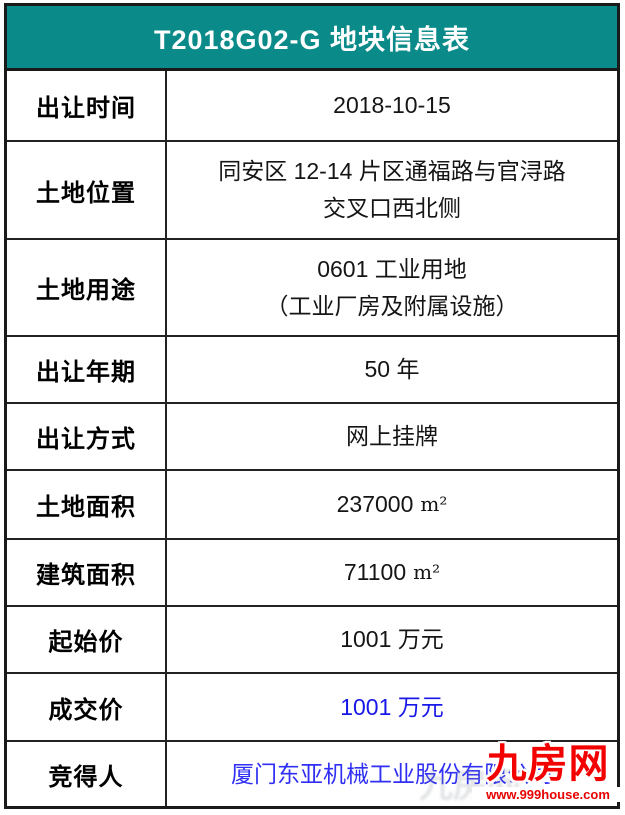 The height and width of the screenshot is (815, 625). Describe the element at coordinates (392, 436) in the screenshot. I see `row-value: 网上挂牌` at that location.